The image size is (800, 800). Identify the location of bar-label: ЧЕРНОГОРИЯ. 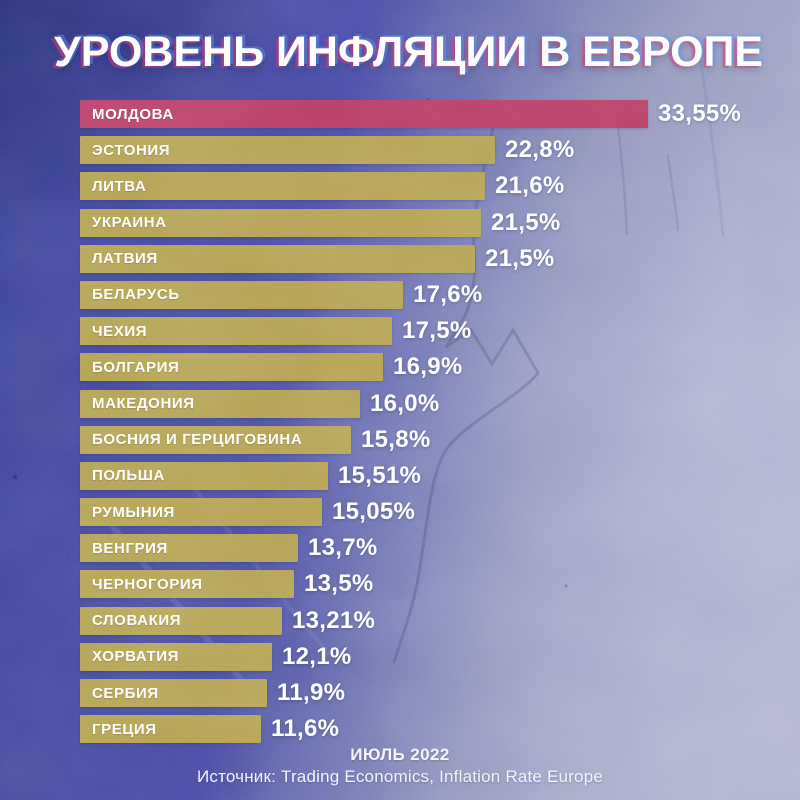
(147, 584).